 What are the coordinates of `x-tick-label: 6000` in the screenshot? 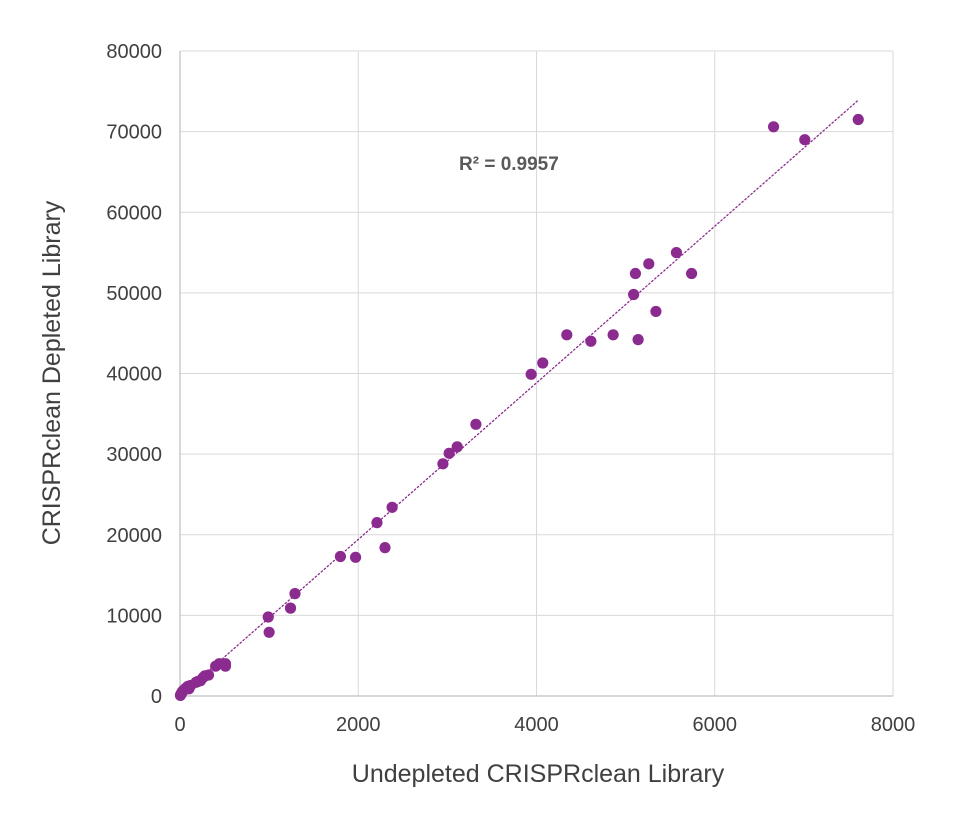 It's located at (715, 725).